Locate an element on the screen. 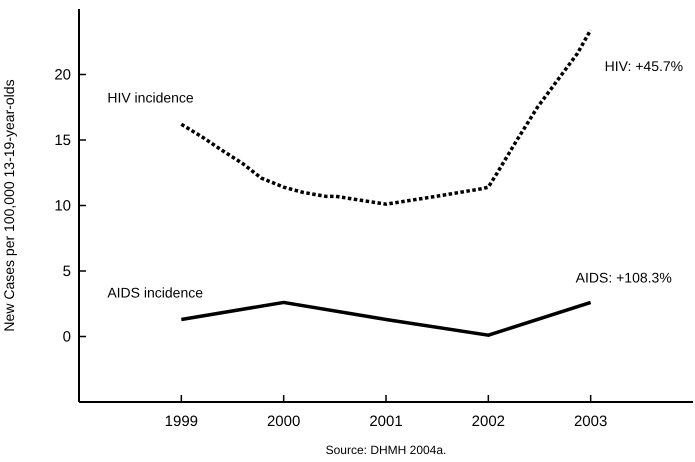 The height and width of the screenshot is (462, 695). series-label: HIV incidence is located at coordinates (150, 97).